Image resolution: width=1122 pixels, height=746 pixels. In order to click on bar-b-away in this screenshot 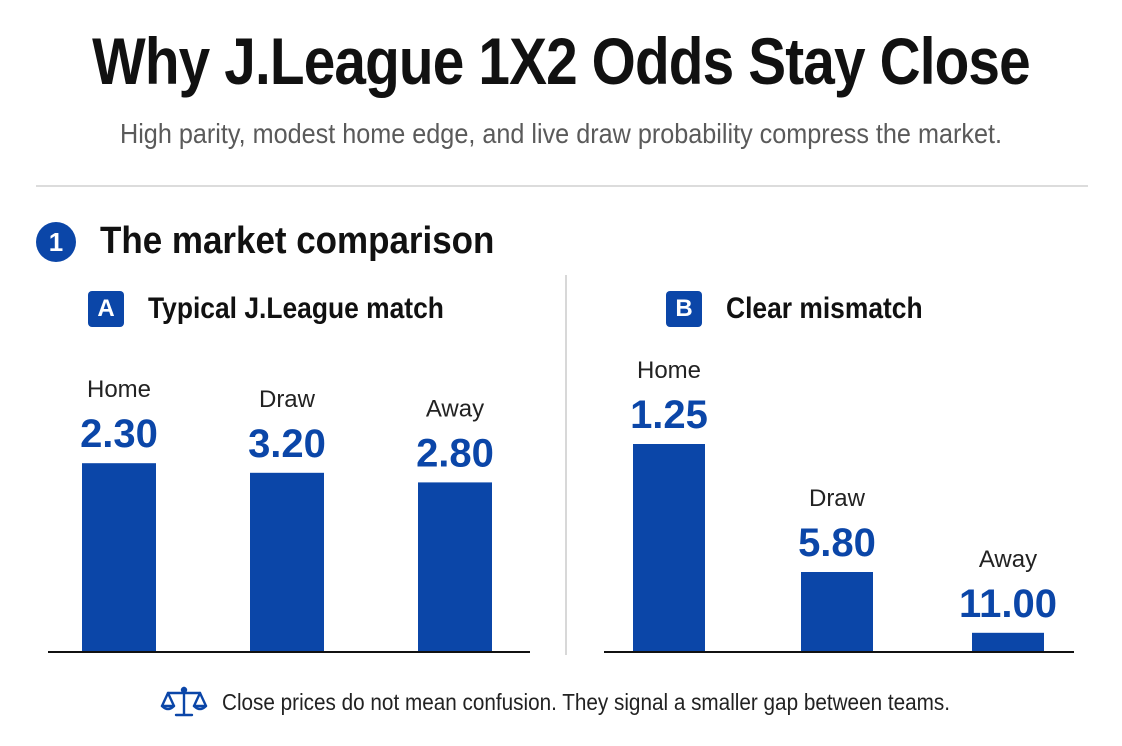, I will do `click(1008, 642)`.